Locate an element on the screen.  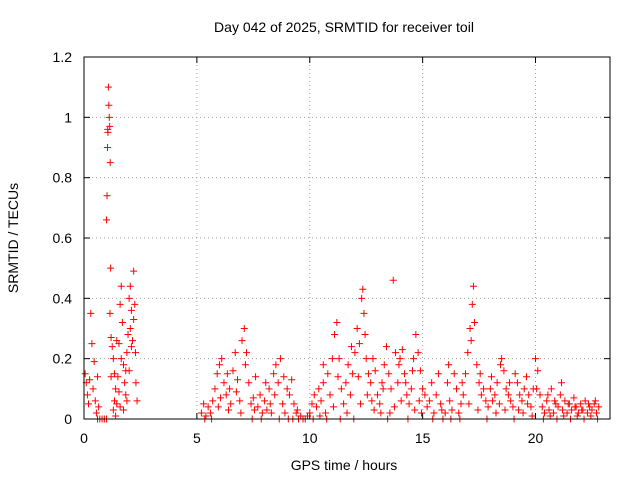
y-tick-label: 1 is located at coordinates (68, 117).